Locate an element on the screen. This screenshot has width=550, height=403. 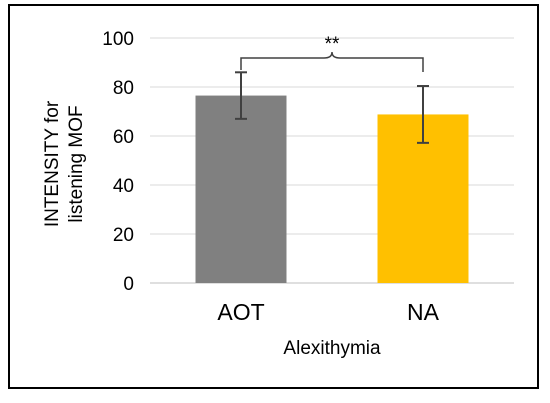
x-axis-title: Alexithymia is located at coordinates (332, 348).